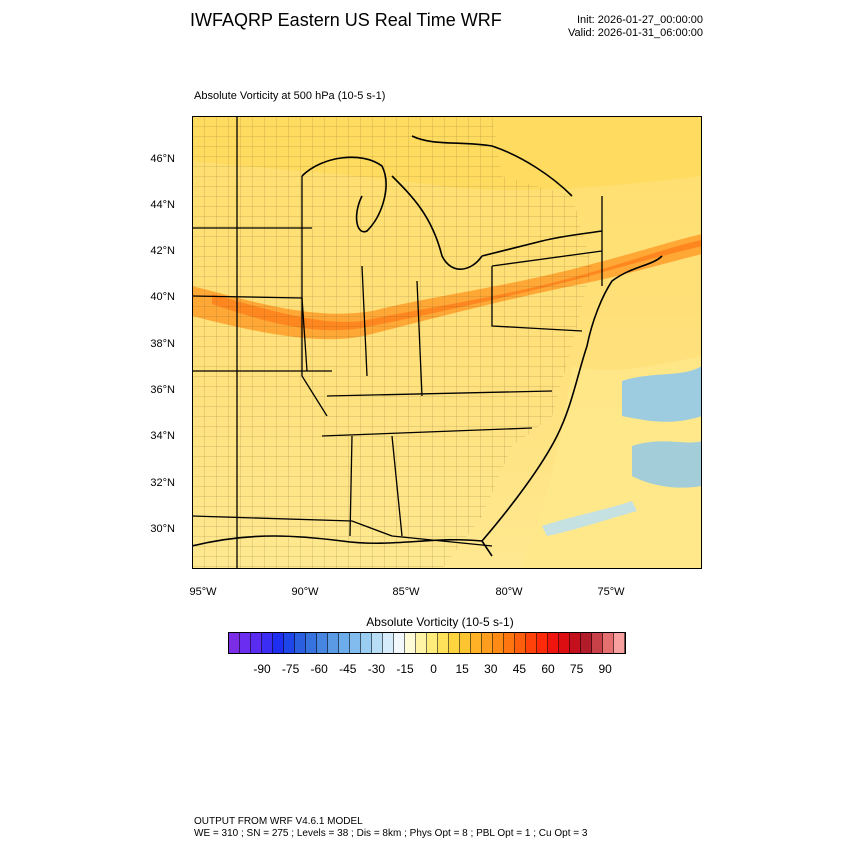 The height and width of the screenshot is (850, 850). Describe the element at coordinates (278, 821) in the screenshot. I see `model-version: OUTPUT FROM WRF V4.6.1 MODEL` at that location.